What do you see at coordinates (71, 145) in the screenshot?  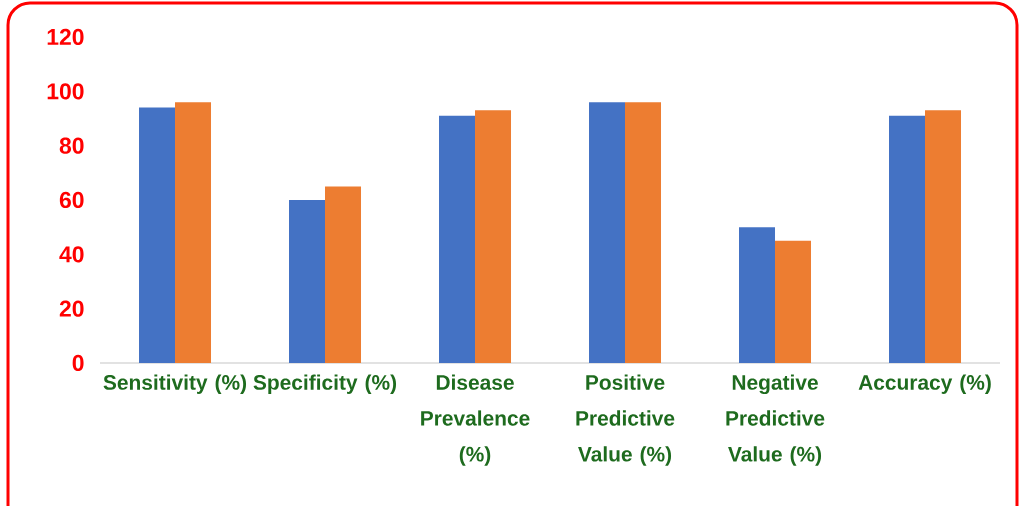 I see `y-tick-label: 80` at bounding box center [71, 145].